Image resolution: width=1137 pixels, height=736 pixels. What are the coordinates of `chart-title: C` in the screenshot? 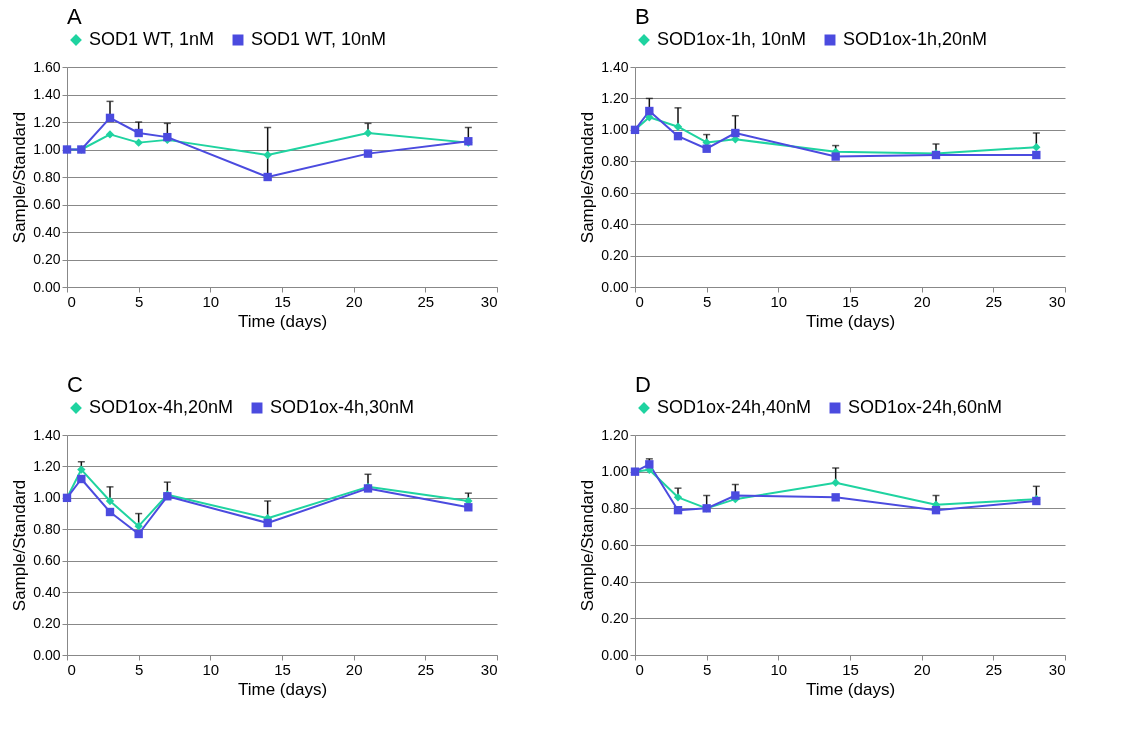 It's located at (75, 384).